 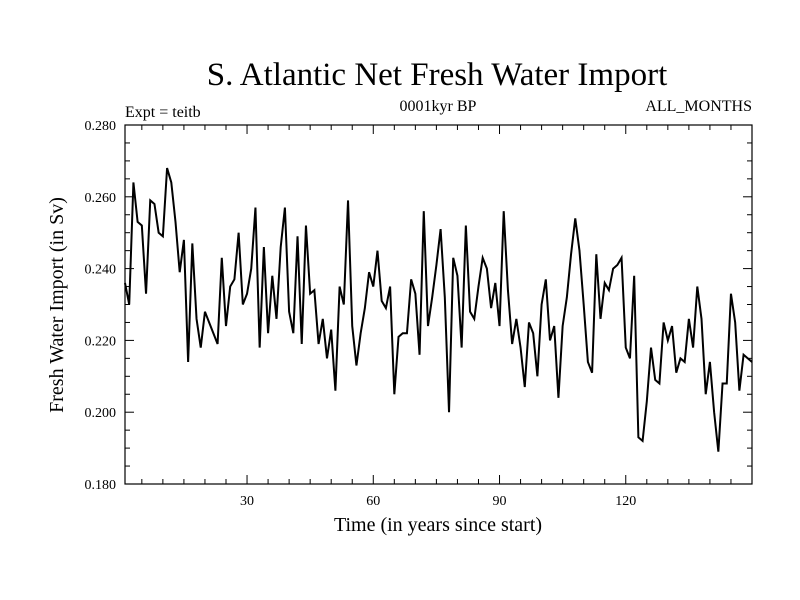 What do you see at coordinates (247, 501) in the screenshot?
I see `x-tick-label: 30` at bounding box center [247, 501].